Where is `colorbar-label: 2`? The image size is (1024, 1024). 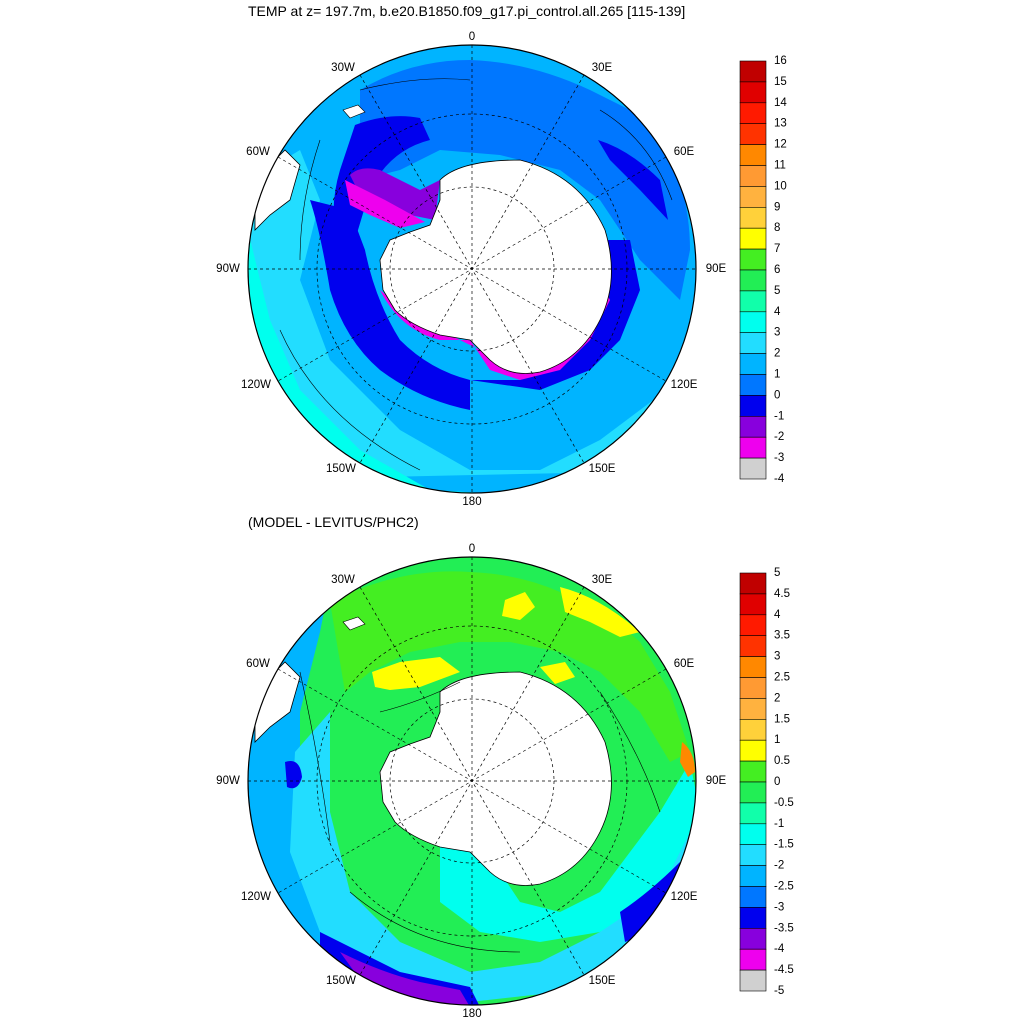
colorbar-label: 2 is located at coordinates (777, 354).